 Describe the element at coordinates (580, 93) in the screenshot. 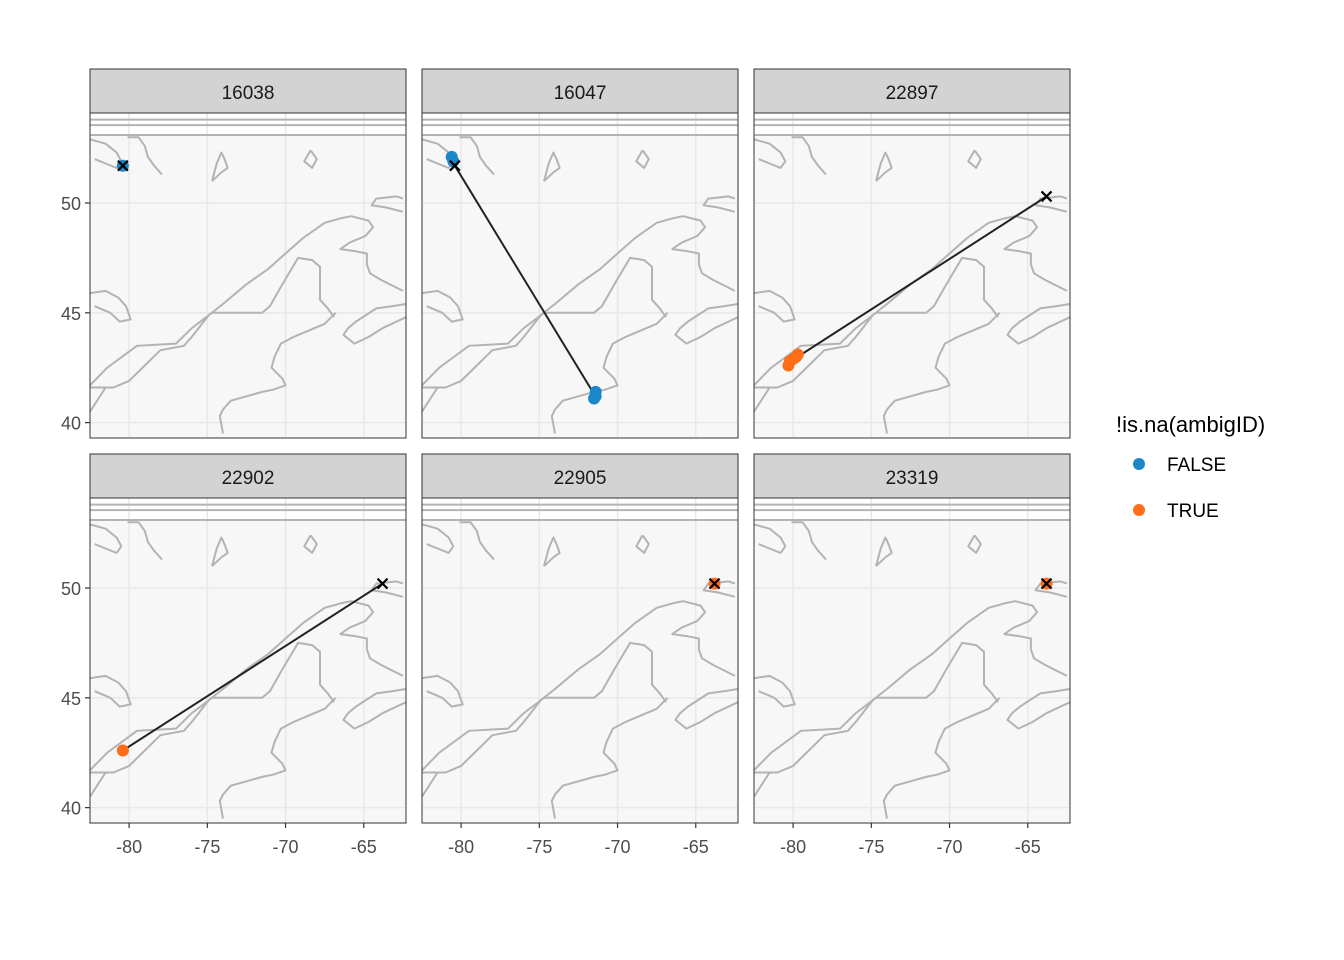

I see `facet-label: 16047` at that location.